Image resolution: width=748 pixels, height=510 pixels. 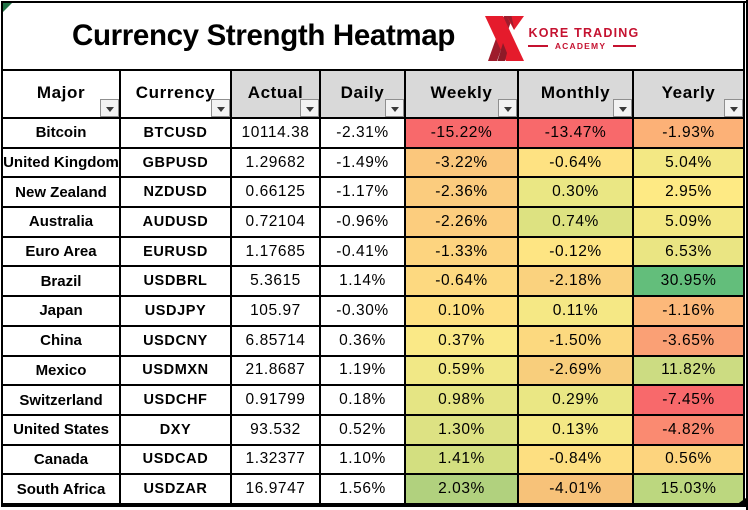 What do you see at coordinates (689, 282) in the screenshot?
I see `cell-yearly-row6: 30.95%` at bounding box center [689, 282].